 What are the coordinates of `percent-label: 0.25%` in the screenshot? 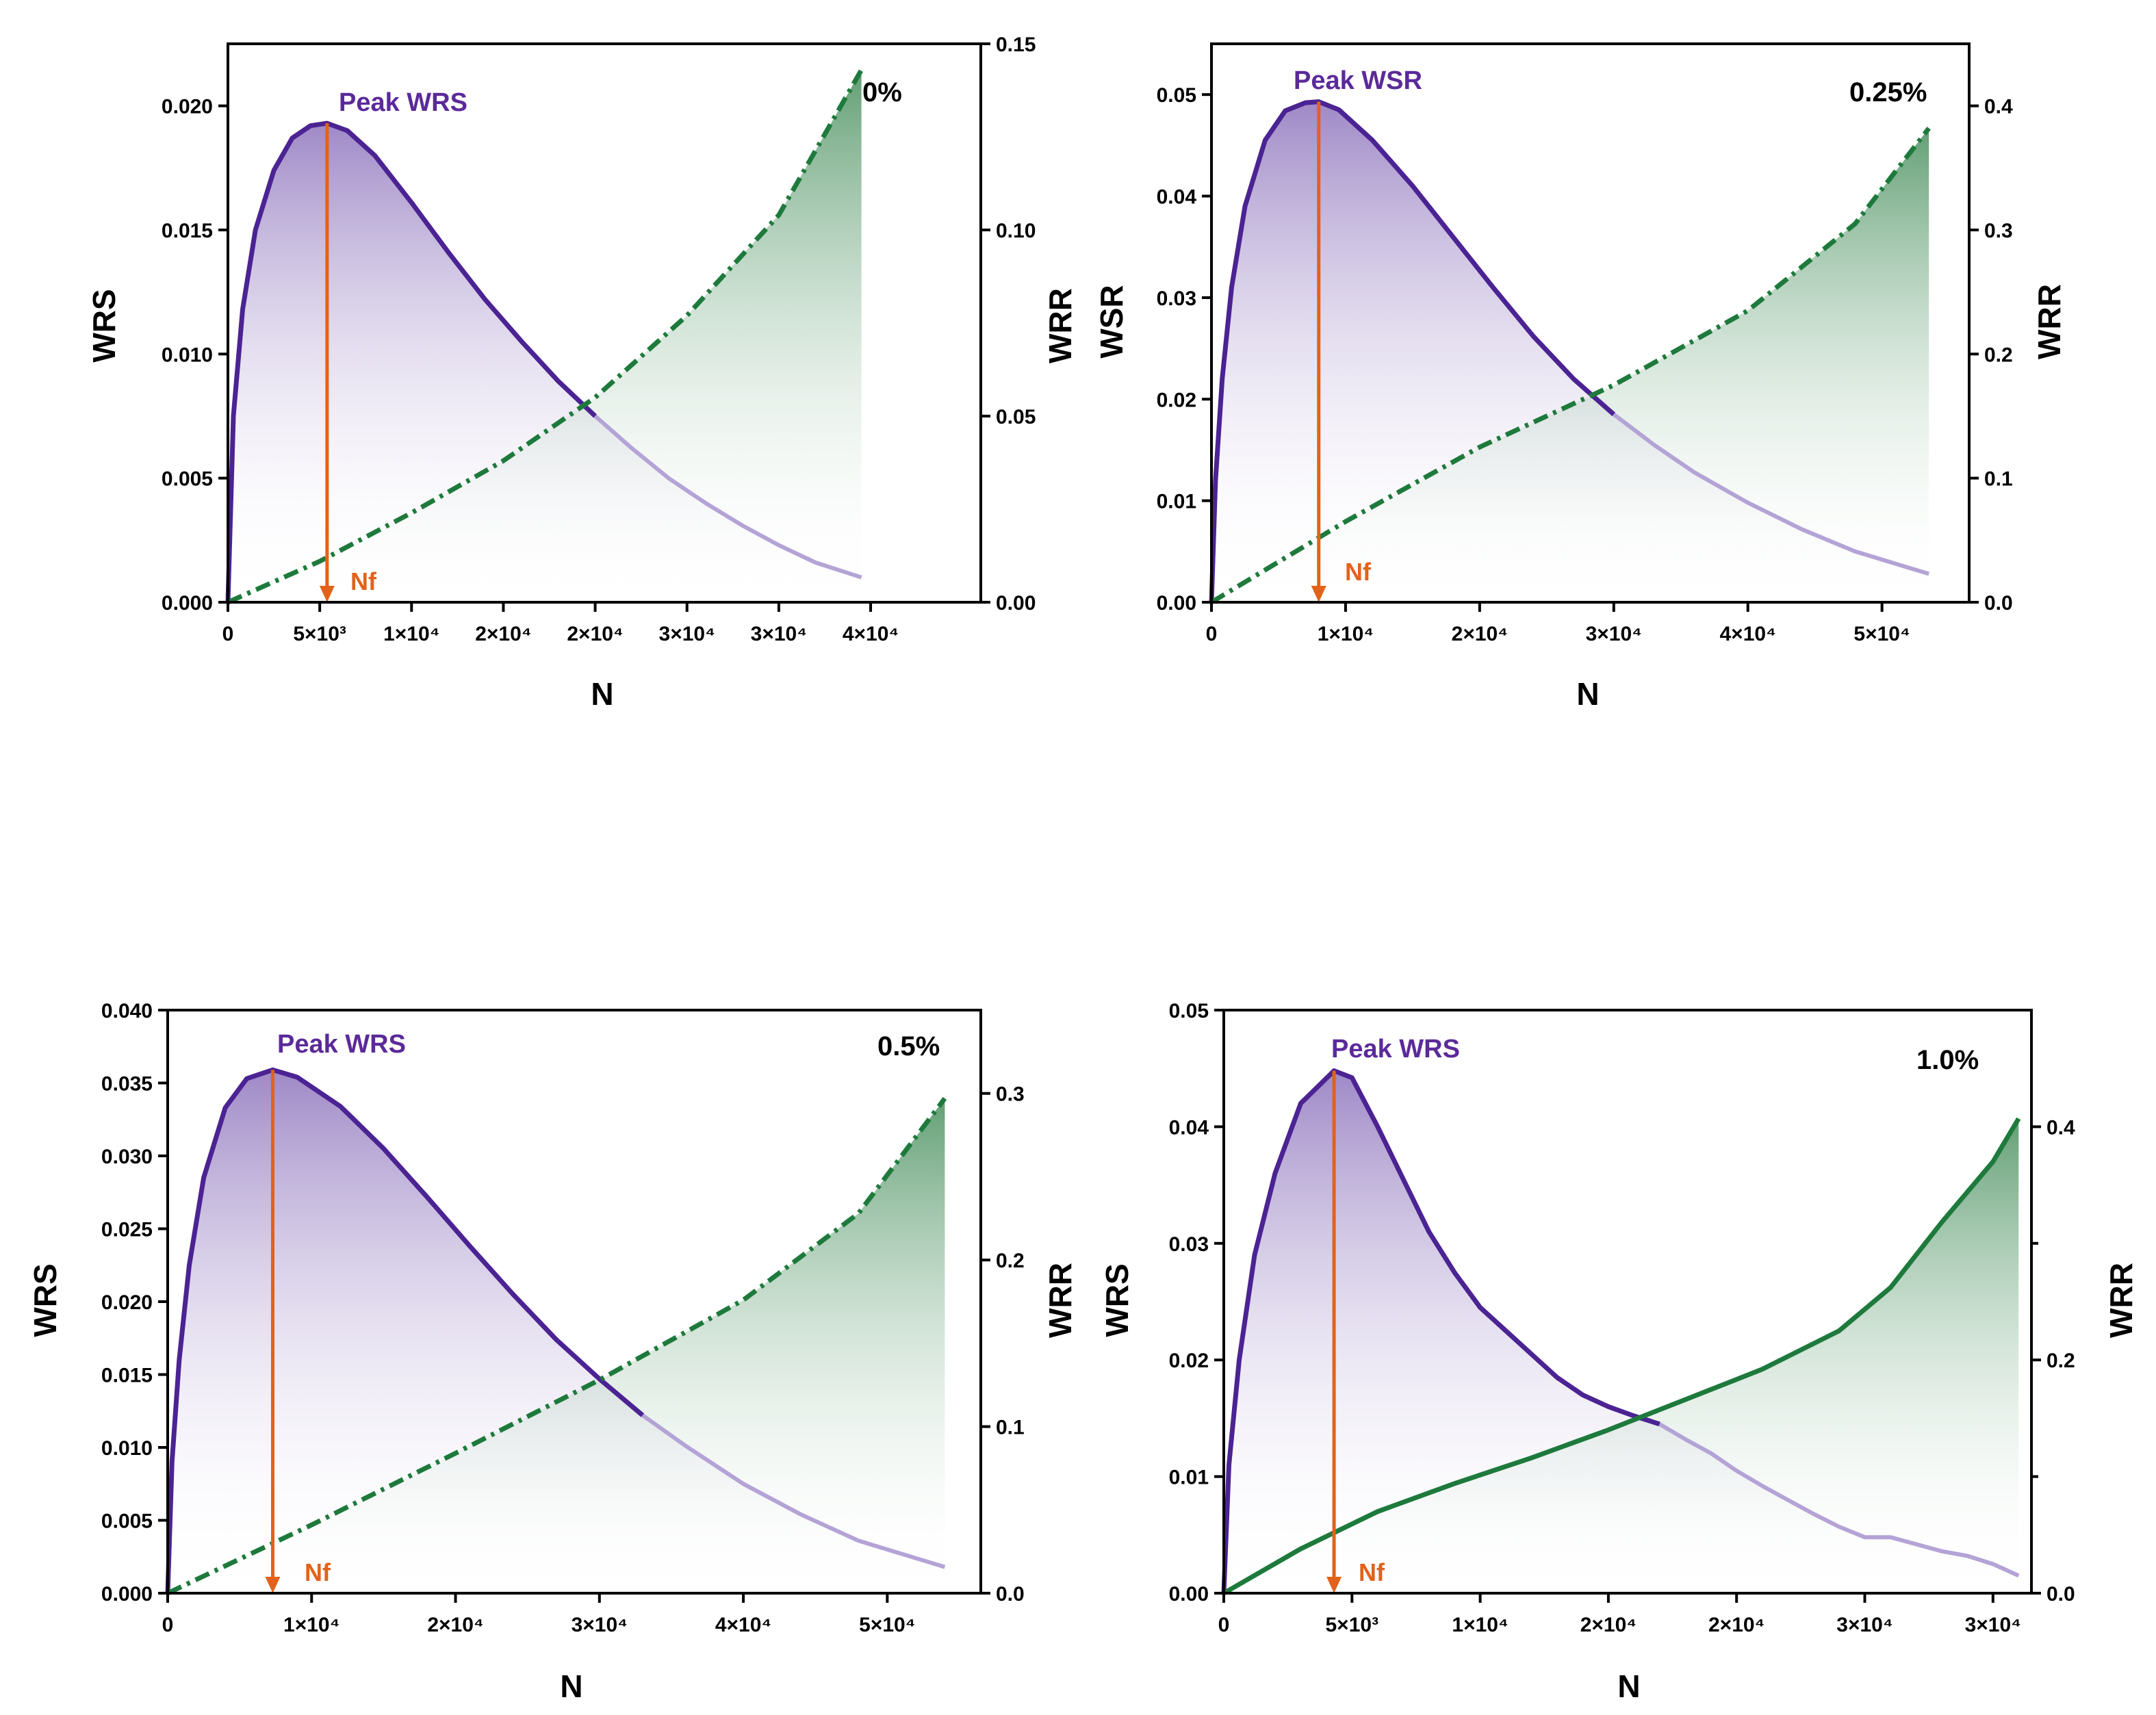 It's located at (1888, 92).